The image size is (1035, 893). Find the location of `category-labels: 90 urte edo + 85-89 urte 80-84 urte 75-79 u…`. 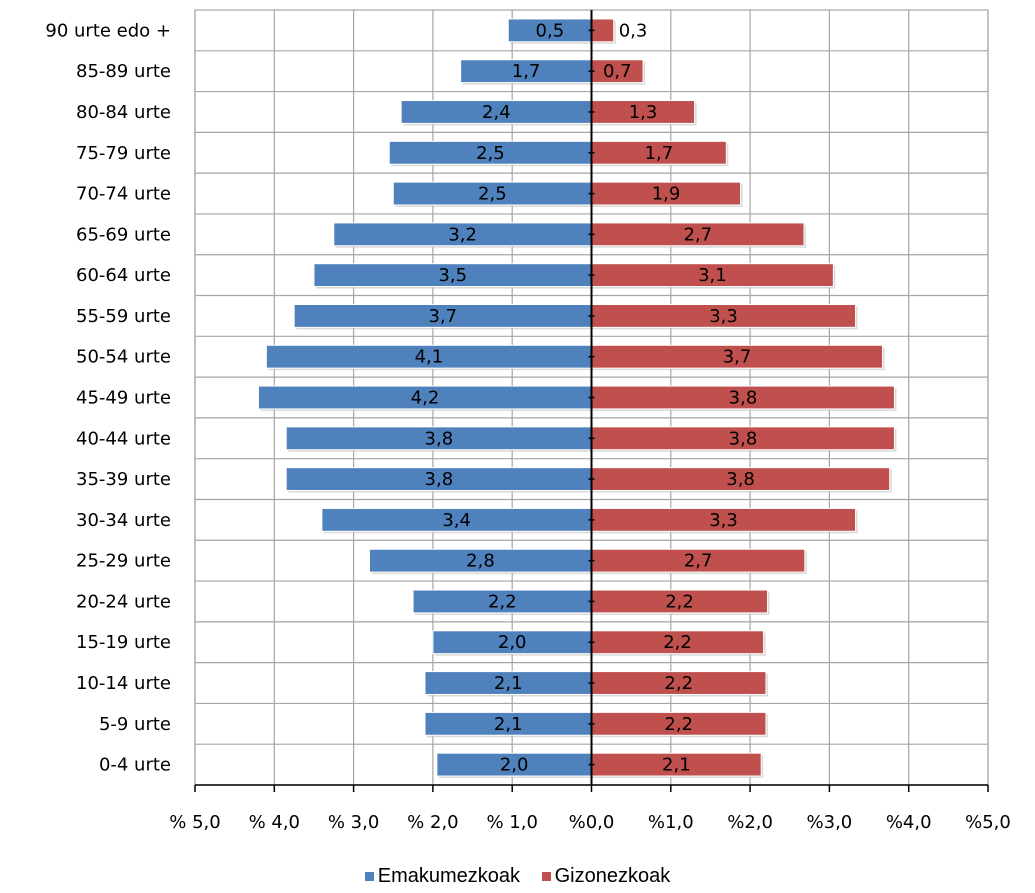

category-labels: 90 urte edo + 85-89 urte 80-84 urte 75-79 u… is located at coordinates (108, 397).